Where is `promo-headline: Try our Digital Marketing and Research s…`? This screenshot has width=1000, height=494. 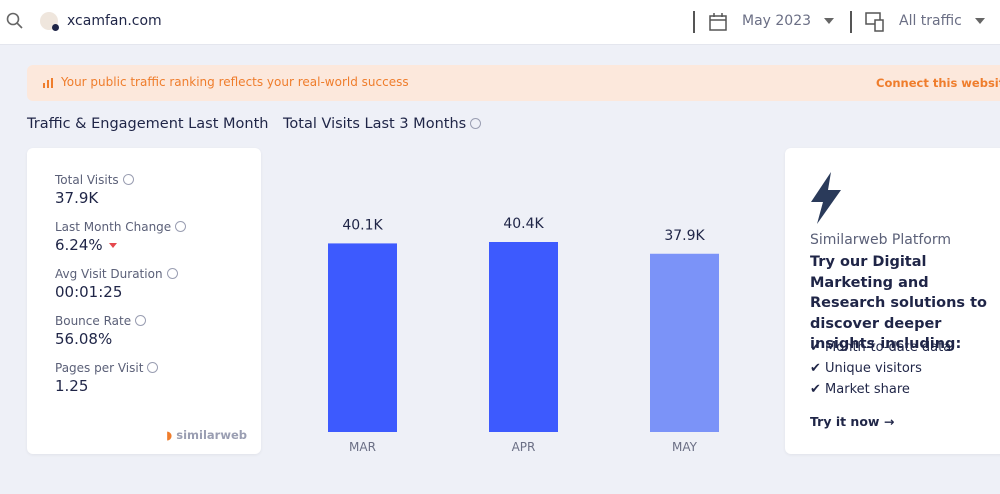
promo-headline: Try our Digital Marketing and Research s… is located at coordinates (899, 303).